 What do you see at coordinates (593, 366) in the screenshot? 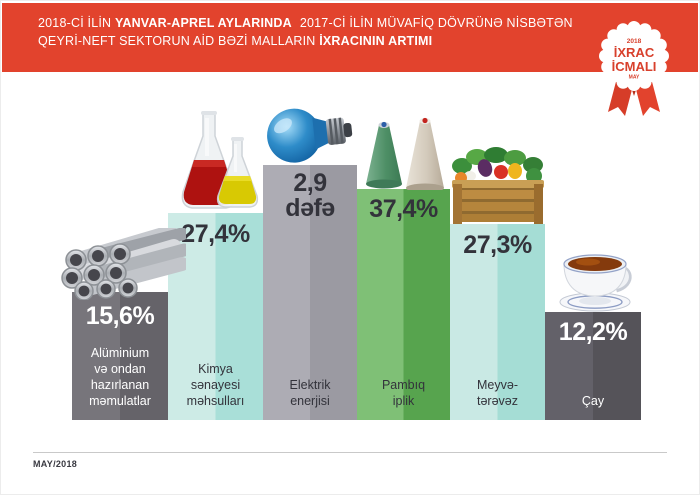
I see `bar-tea: 12,2% Çay` at bounding box center [593, 366].